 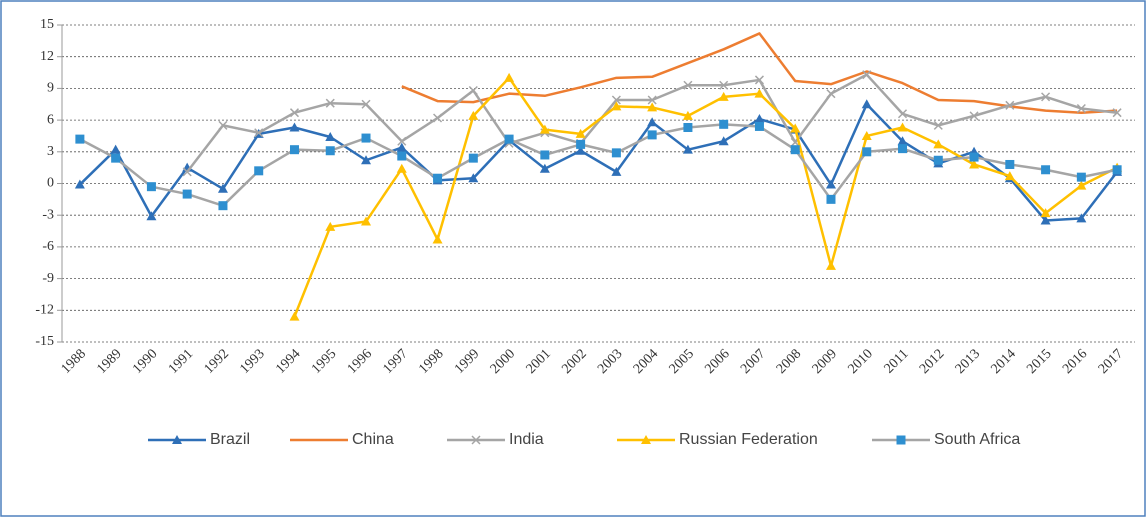 I want to click on legend-label: Russian Federation, so click(x=748, y=439).